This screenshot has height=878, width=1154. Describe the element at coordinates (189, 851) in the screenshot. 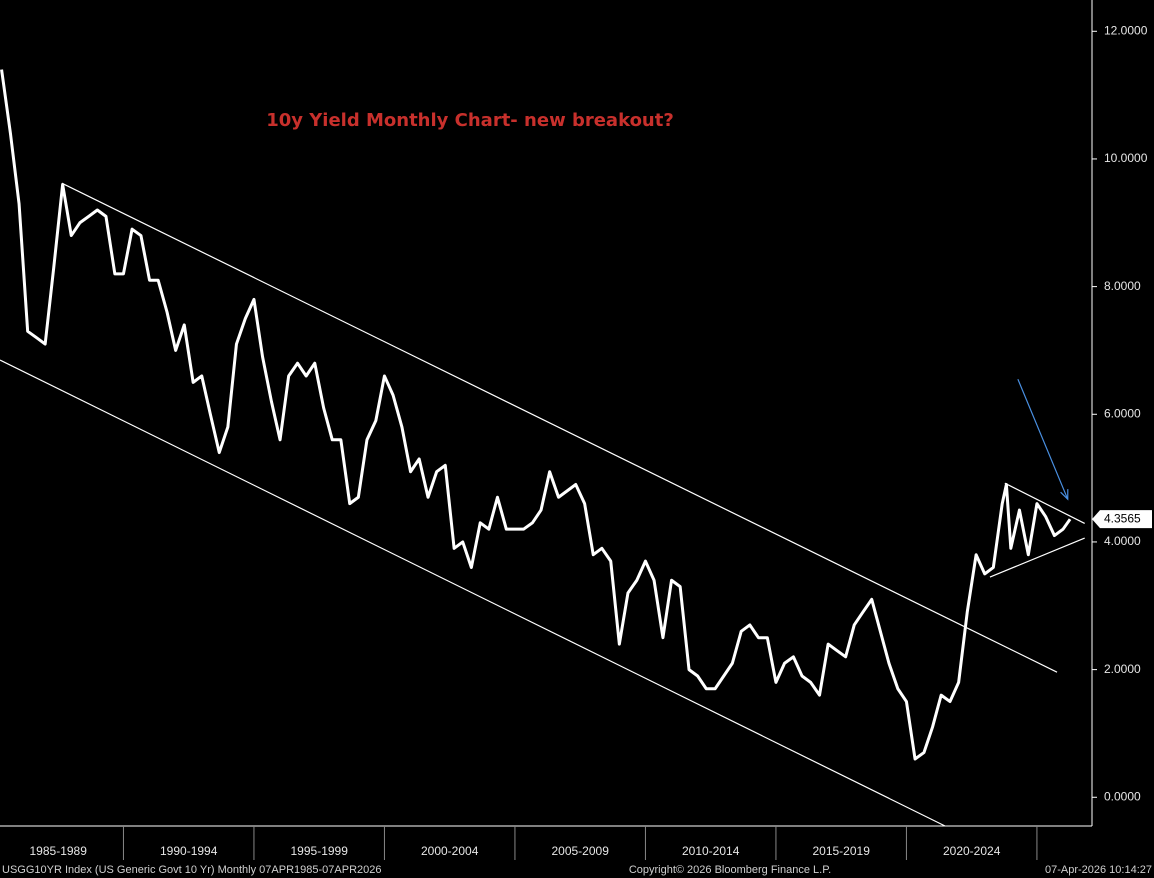

I see `x-tick-label: 1990-1994` at that location.